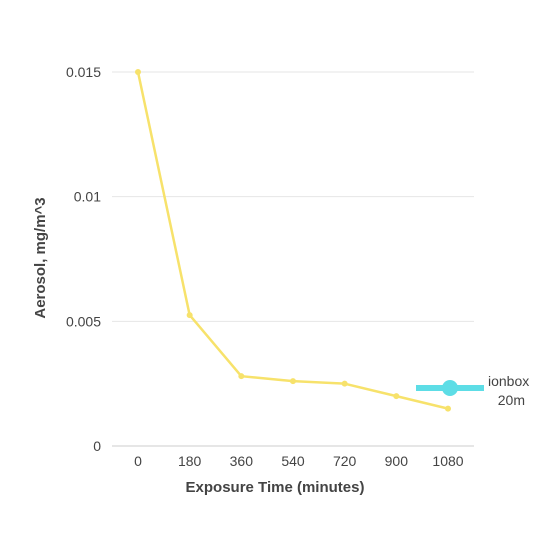 The width and height of the screenshot is (550, 550). I want to click on legend-marker, so click(450, 388).